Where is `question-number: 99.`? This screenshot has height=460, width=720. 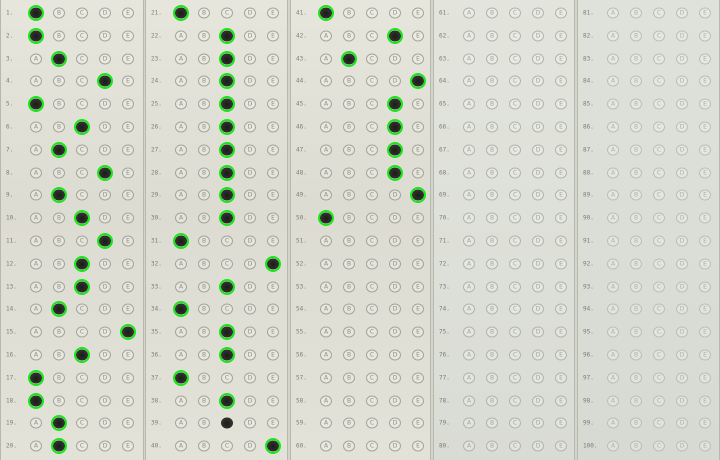 question-number: 99. is located at coordinates (588, 423).